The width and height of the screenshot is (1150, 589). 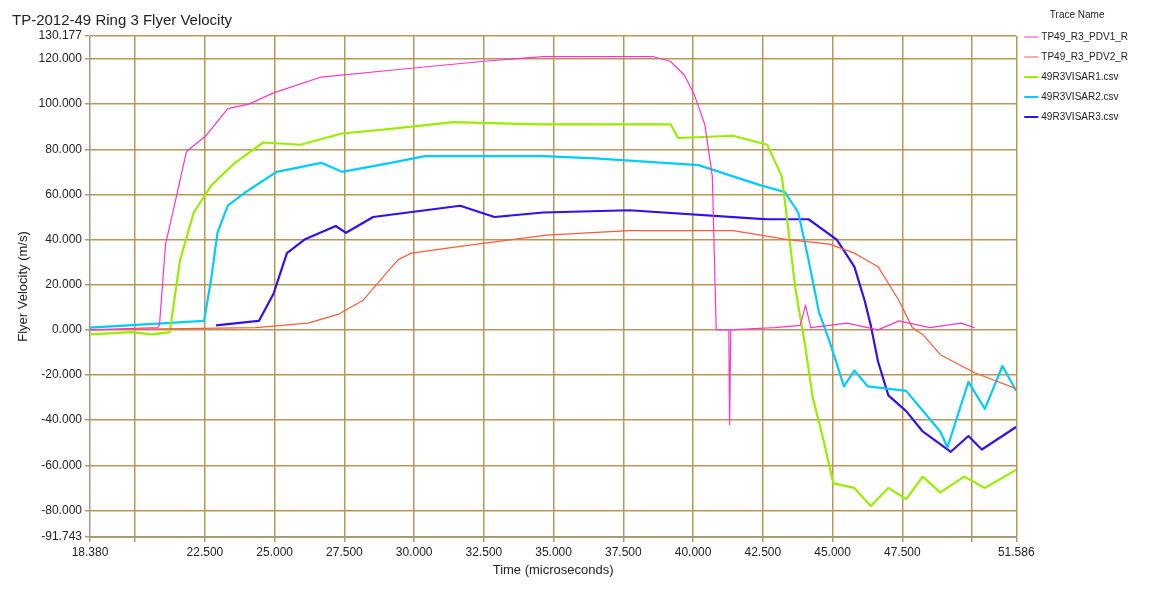 What do you see at coordinates (554, 551) in the screenshot?
I see `x-tick-label: 35.000` at bounding box center [554, 551].